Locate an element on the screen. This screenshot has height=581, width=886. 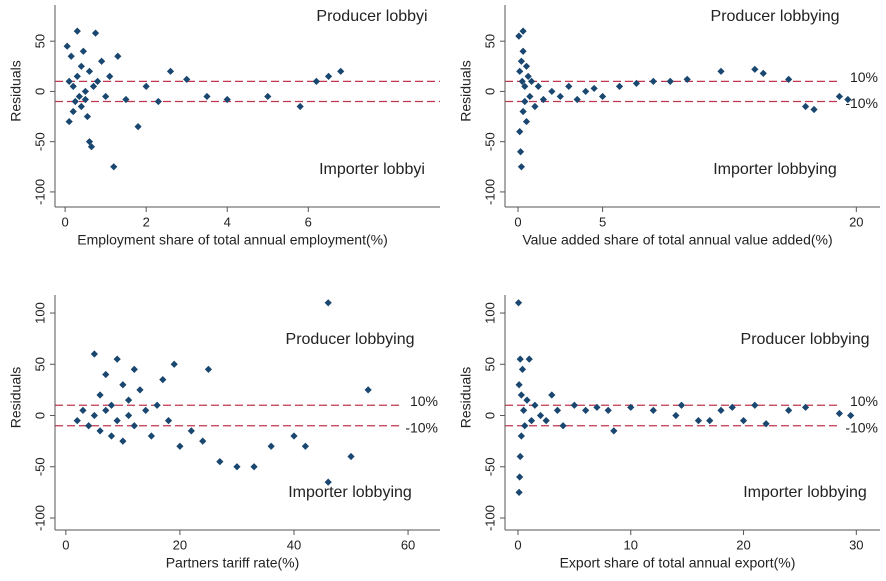
y-tick-label: 50 is located at coordinates (39, 364).